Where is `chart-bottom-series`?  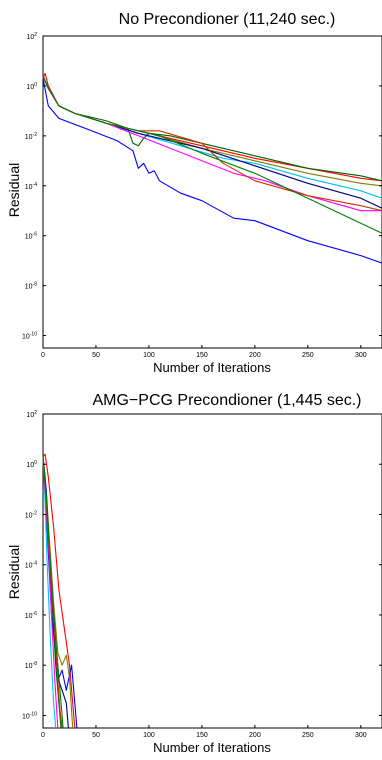
chart-bottom-series is located at coordinates (60, 591).